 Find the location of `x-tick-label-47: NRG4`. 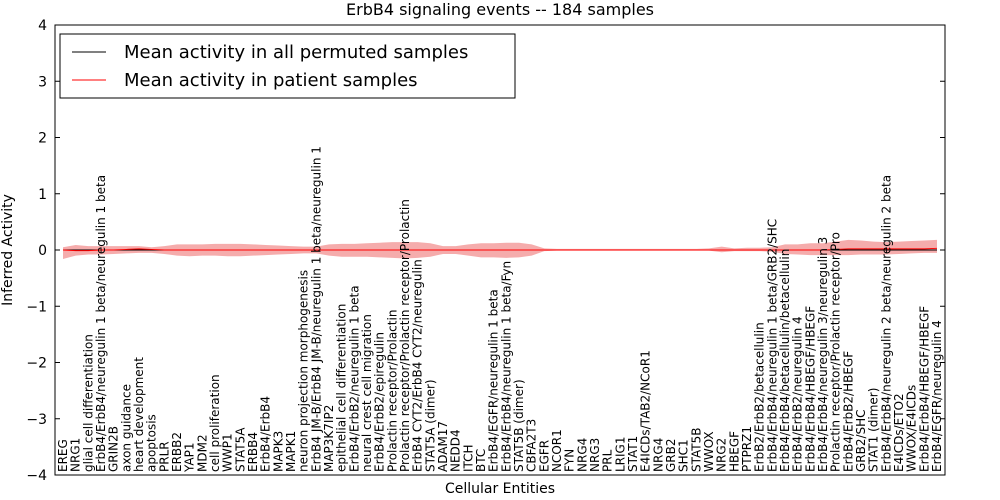

x-tick-label-47: NRG4 is located at coordinates (658, 455).